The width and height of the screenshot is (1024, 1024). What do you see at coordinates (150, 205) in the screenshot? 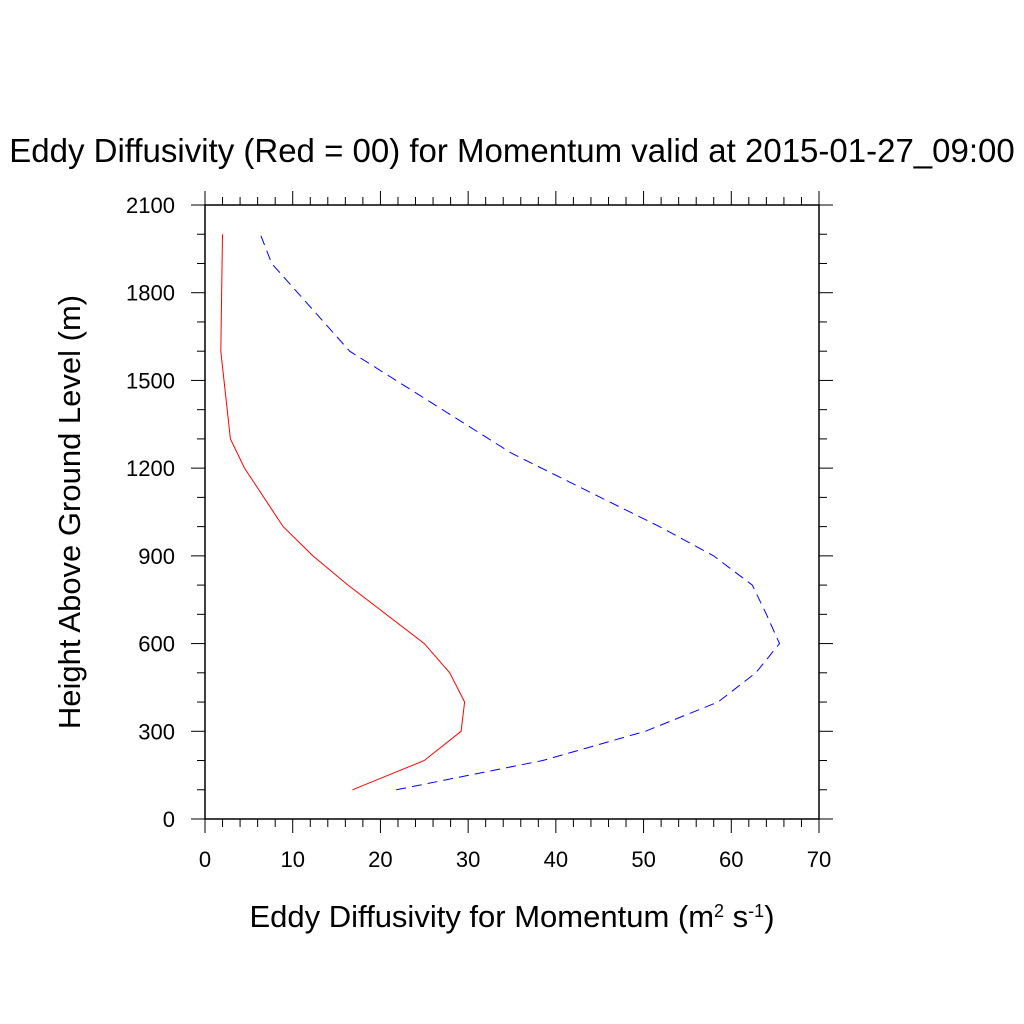
I see `y-tick-label: 2100` at bounding box center [150, 205].